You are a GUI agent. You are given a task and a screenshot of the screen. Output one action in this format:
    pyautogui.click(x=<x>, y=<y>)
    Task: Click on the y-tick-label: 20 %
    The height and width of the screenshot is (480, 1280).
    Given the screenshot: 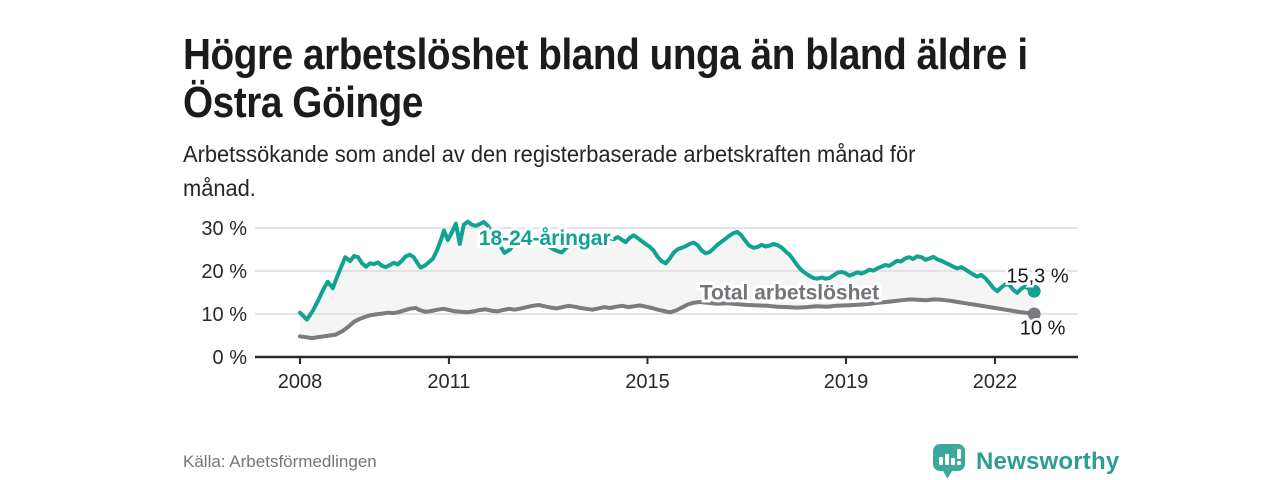 What is the action you would take?
    pyautogui.click(x=224, y=272)
    